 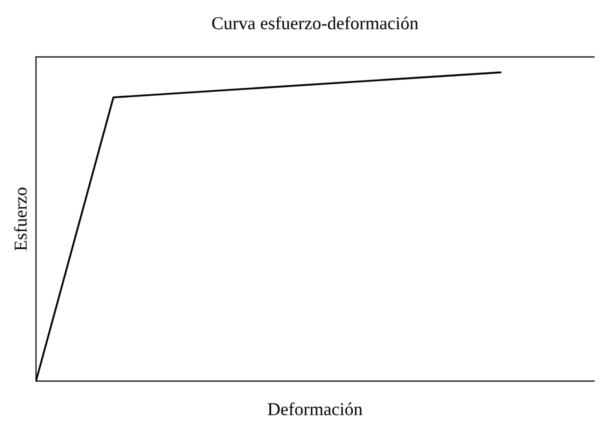 What do you see at coordinates (20, 219) in the screenshot?
I see `y-axis-title: Esfuerzo` at bounding box center [20, 219].